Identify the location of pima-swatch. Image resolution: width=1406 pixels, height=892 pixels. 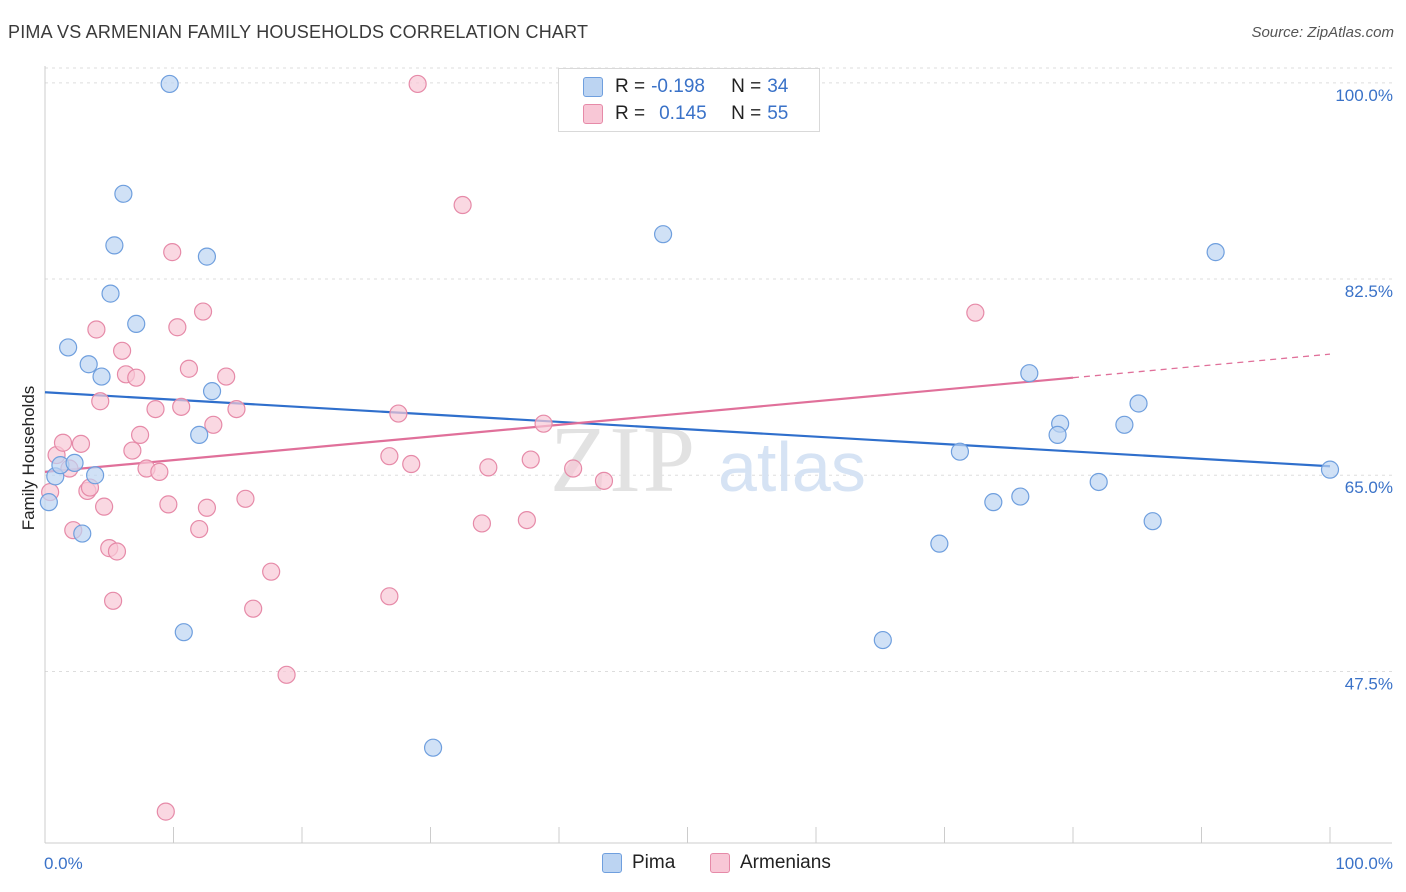
(593, 87).